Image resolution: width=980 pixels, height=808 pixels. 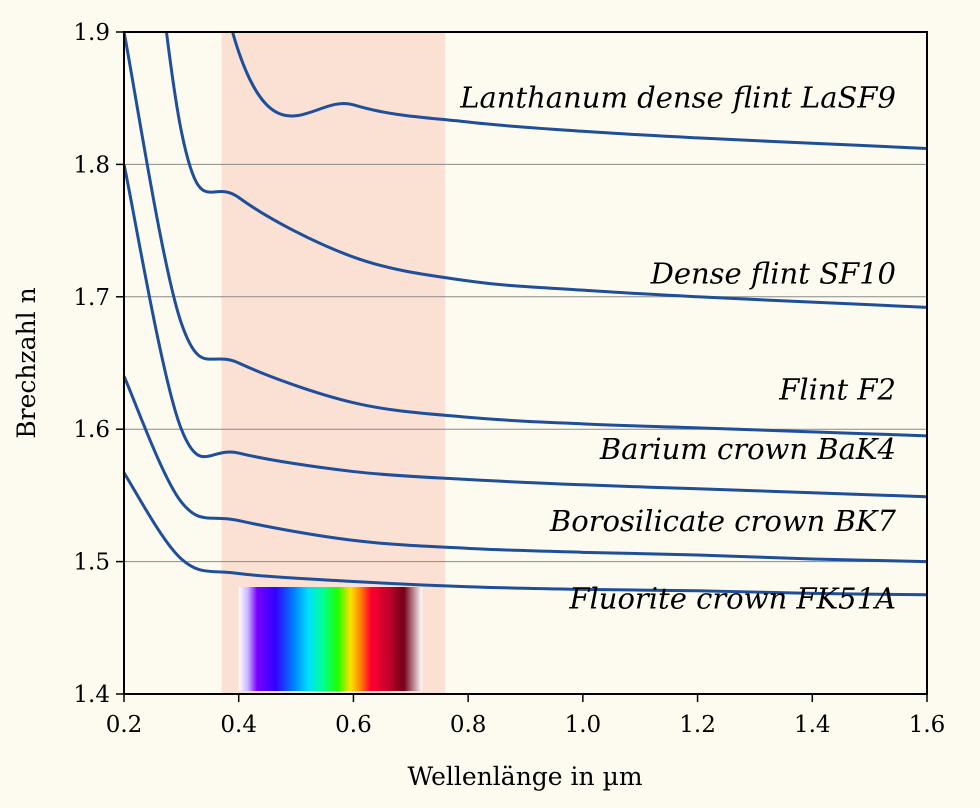 I want to click on y-tick-label-3: 1.7, so click(x=91, y=298).